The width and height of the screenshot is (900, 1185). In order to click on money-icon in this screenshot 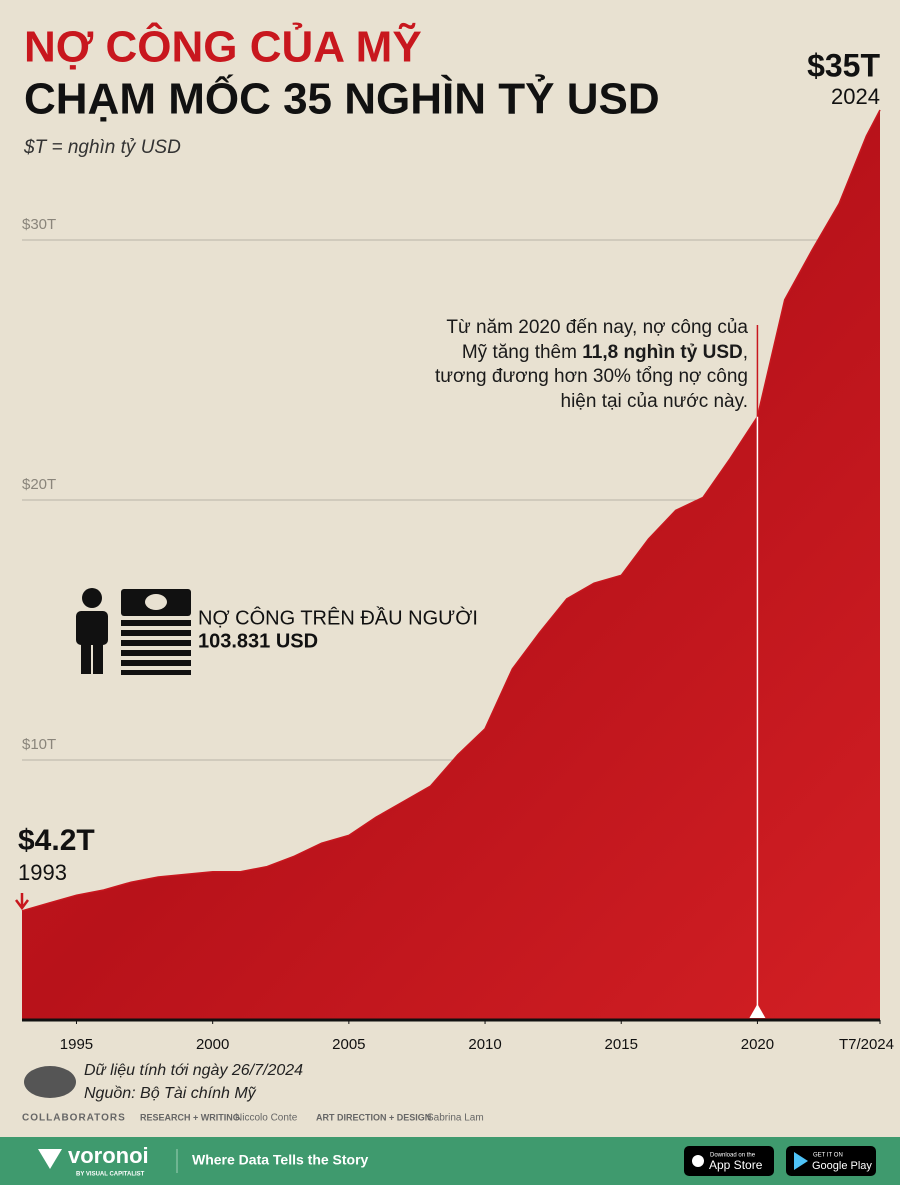, I will do `click(156, 632)`.